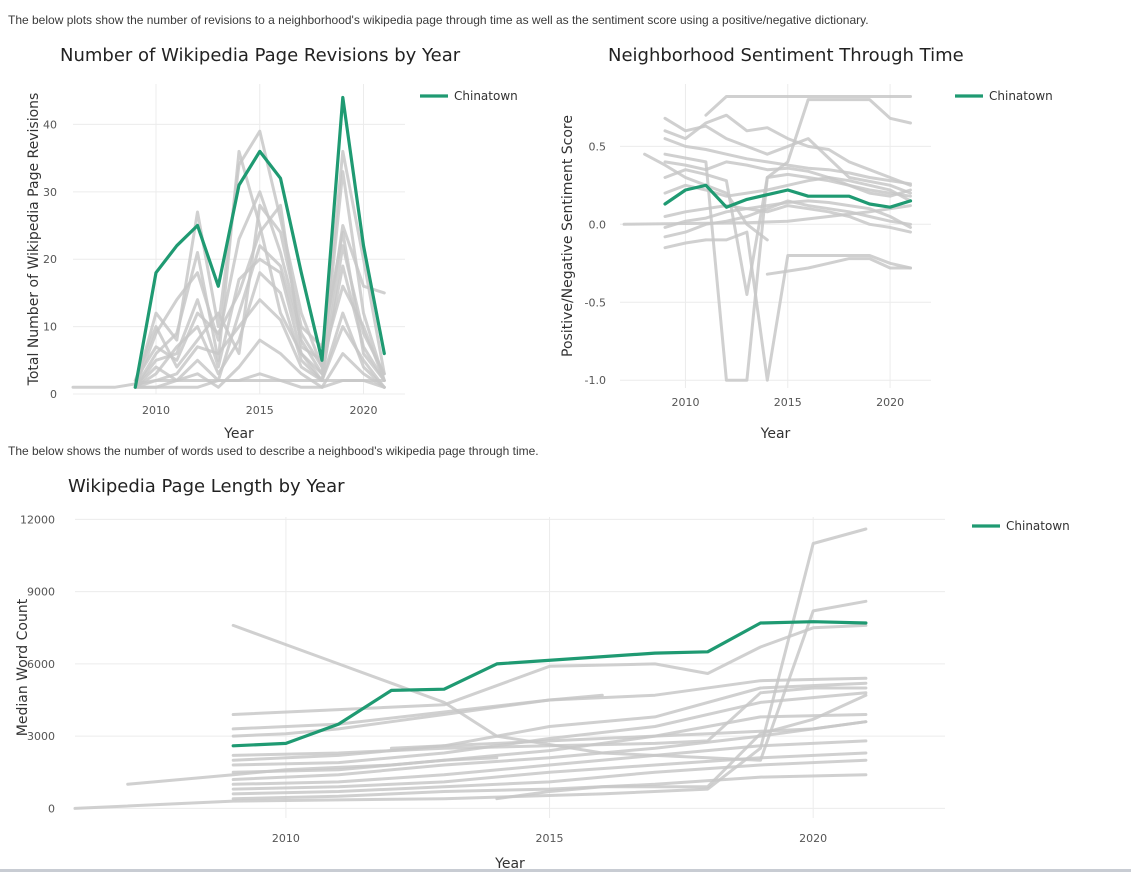 This screenshot has width=1131, height=874. Describe the element at coordinates (595, 380) in the screenshot. I see `y-tick-label: -1.0` at that location.